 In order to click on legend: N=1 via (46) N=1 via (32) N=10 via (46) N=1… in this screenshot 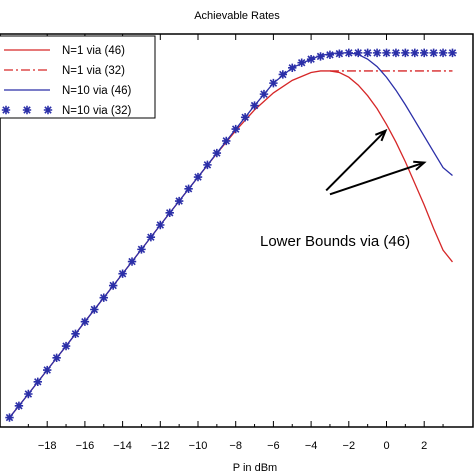, I will do `click(78, 77)`.